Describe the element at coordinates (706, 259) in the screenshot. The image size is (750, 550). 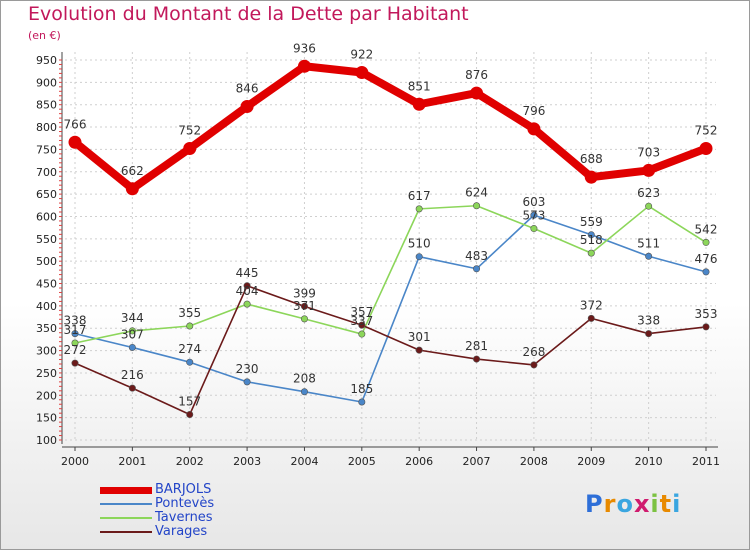
I see `data-label: 476` at that location.